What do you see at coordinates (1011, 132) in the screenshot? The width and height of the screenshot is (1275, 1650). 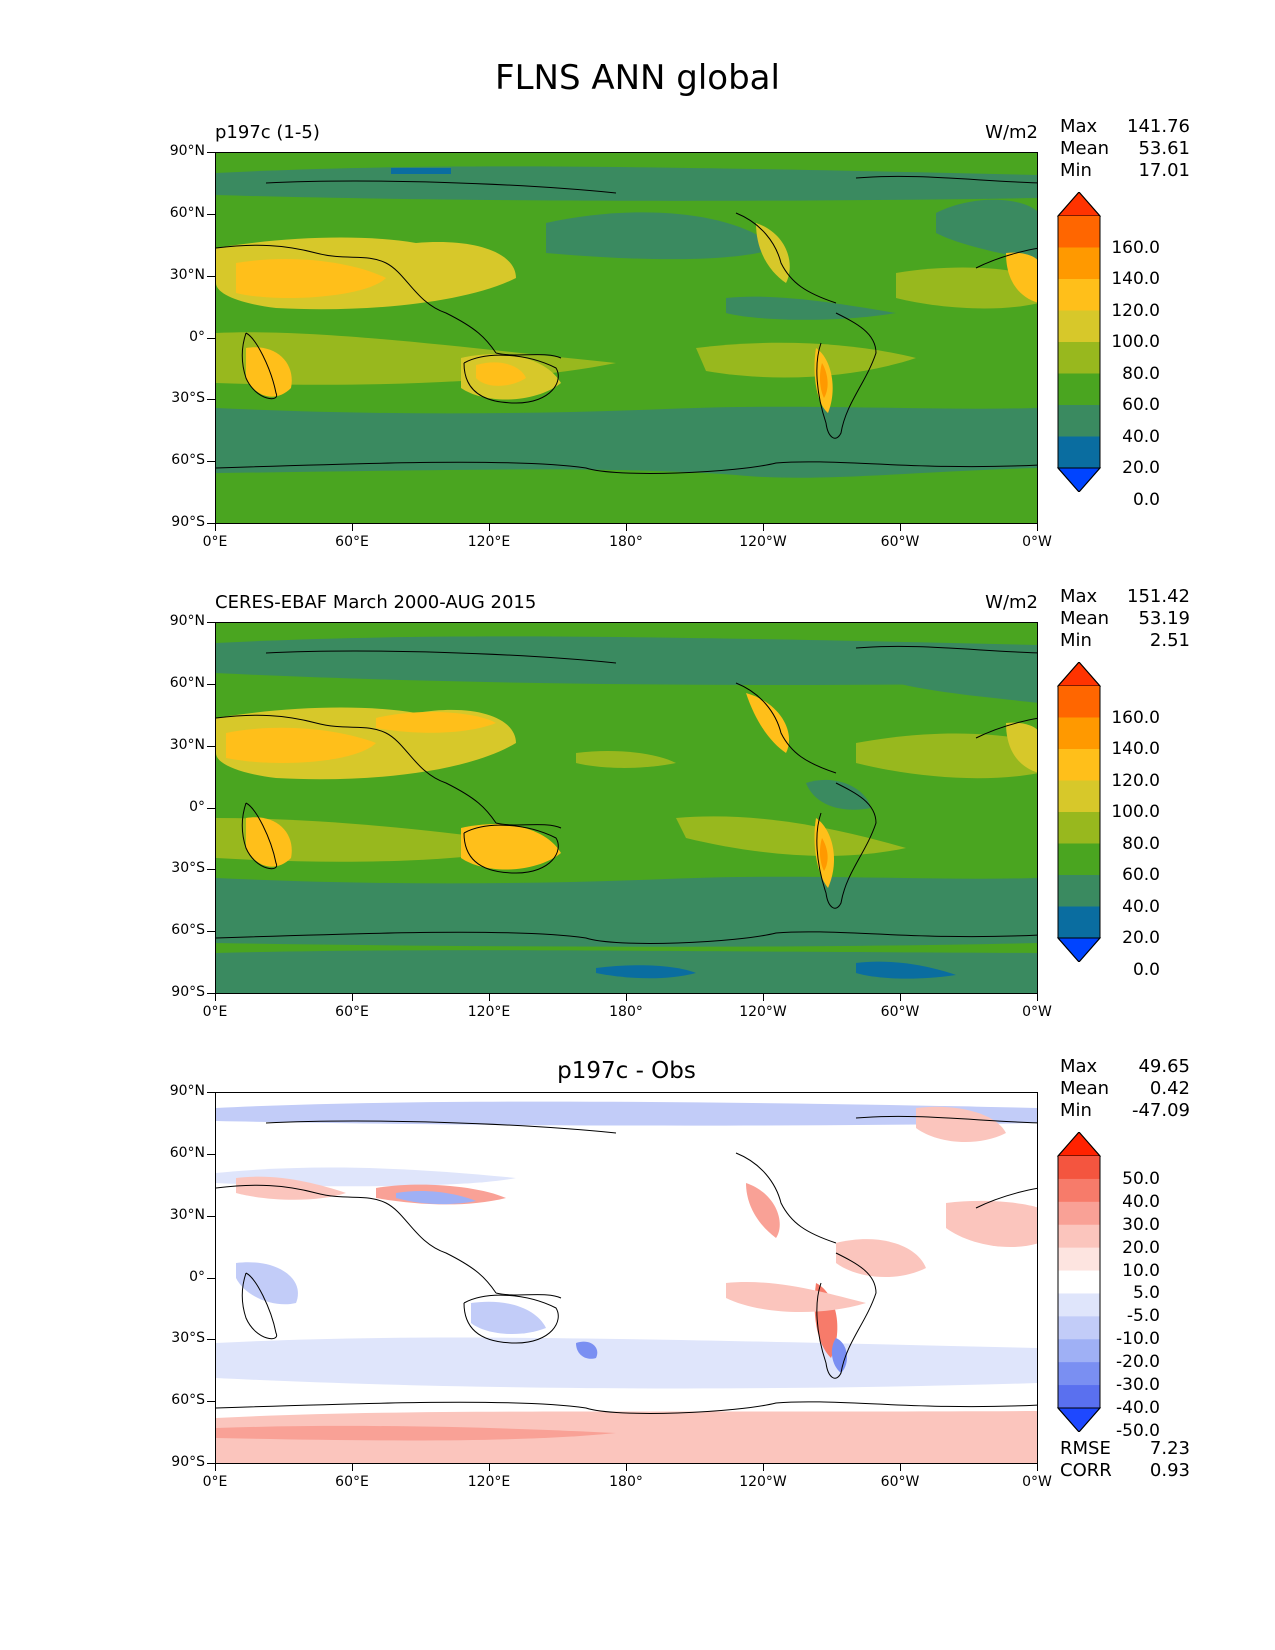 I see `panel-units: W/m2` at bounding box center [1011, 132].